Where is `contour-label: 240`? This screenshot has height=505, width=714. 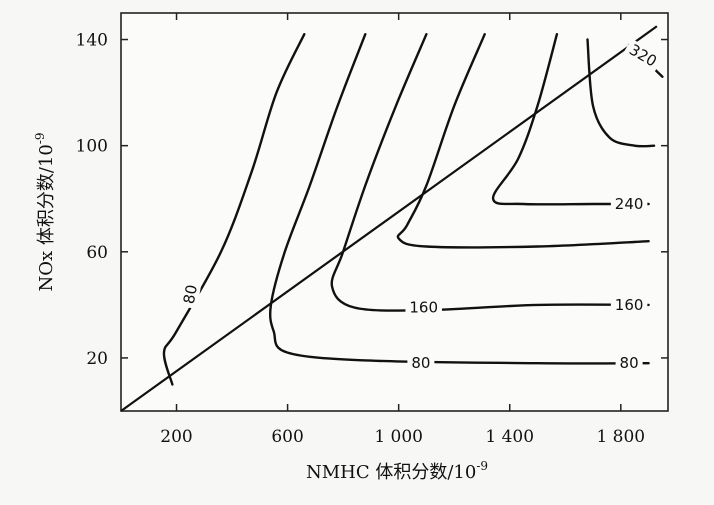 contour-label: 240 is located at coordinates (629, 204).